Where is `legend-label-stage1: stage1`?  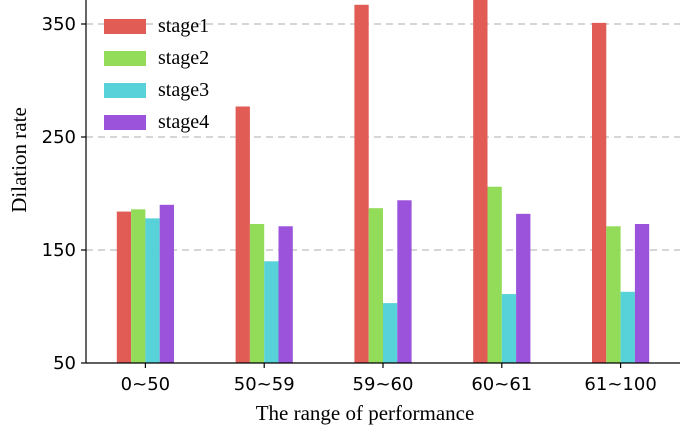
legend-label-stage1: stage1 is located at coordinates (183, 26).